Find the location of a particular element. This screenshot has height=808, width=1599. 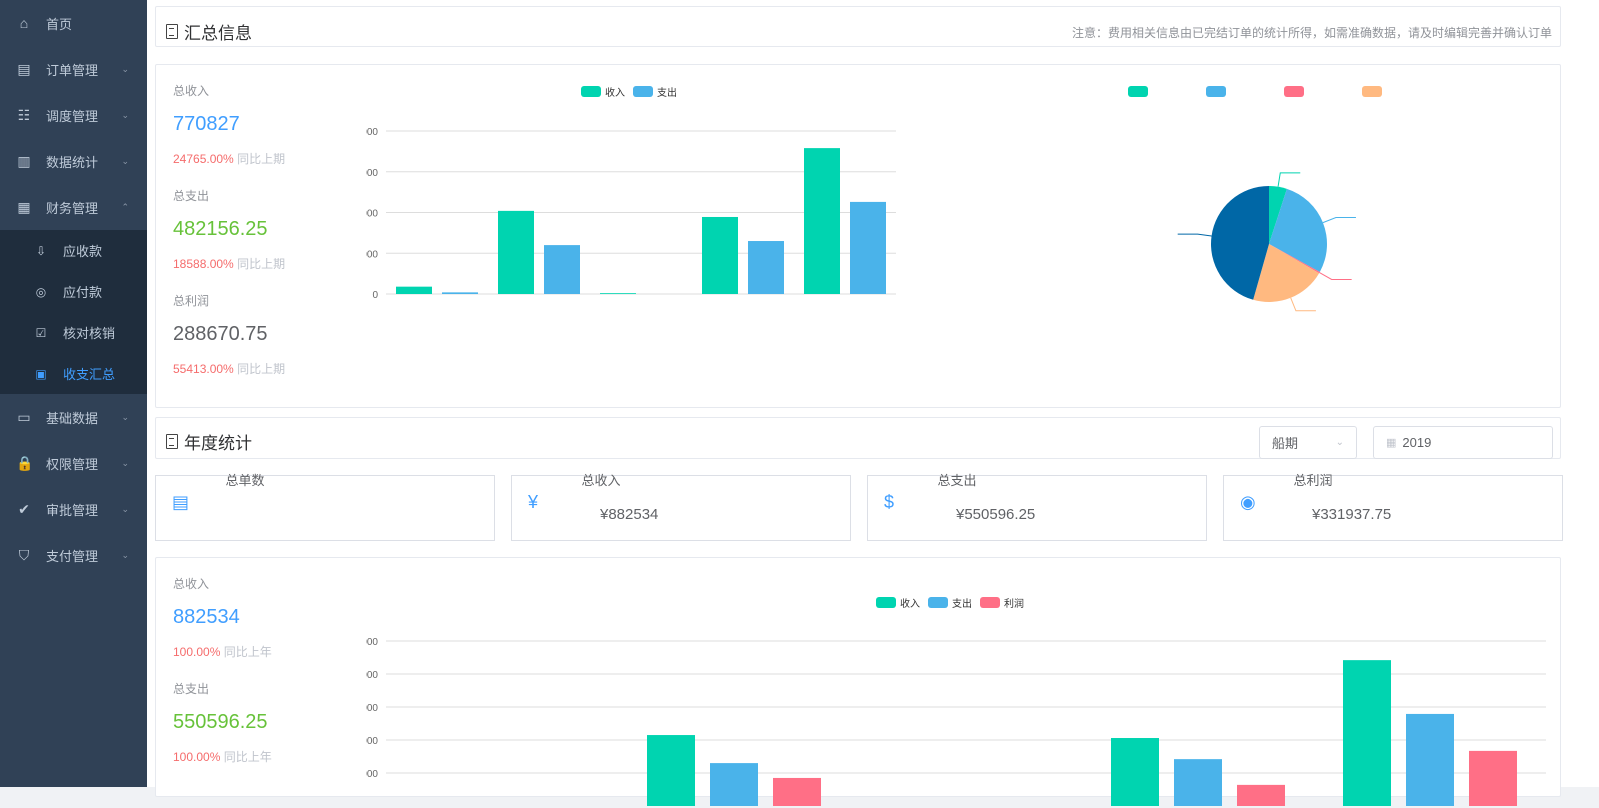

legend-label: 收入 is located at coordinates (910, 603).